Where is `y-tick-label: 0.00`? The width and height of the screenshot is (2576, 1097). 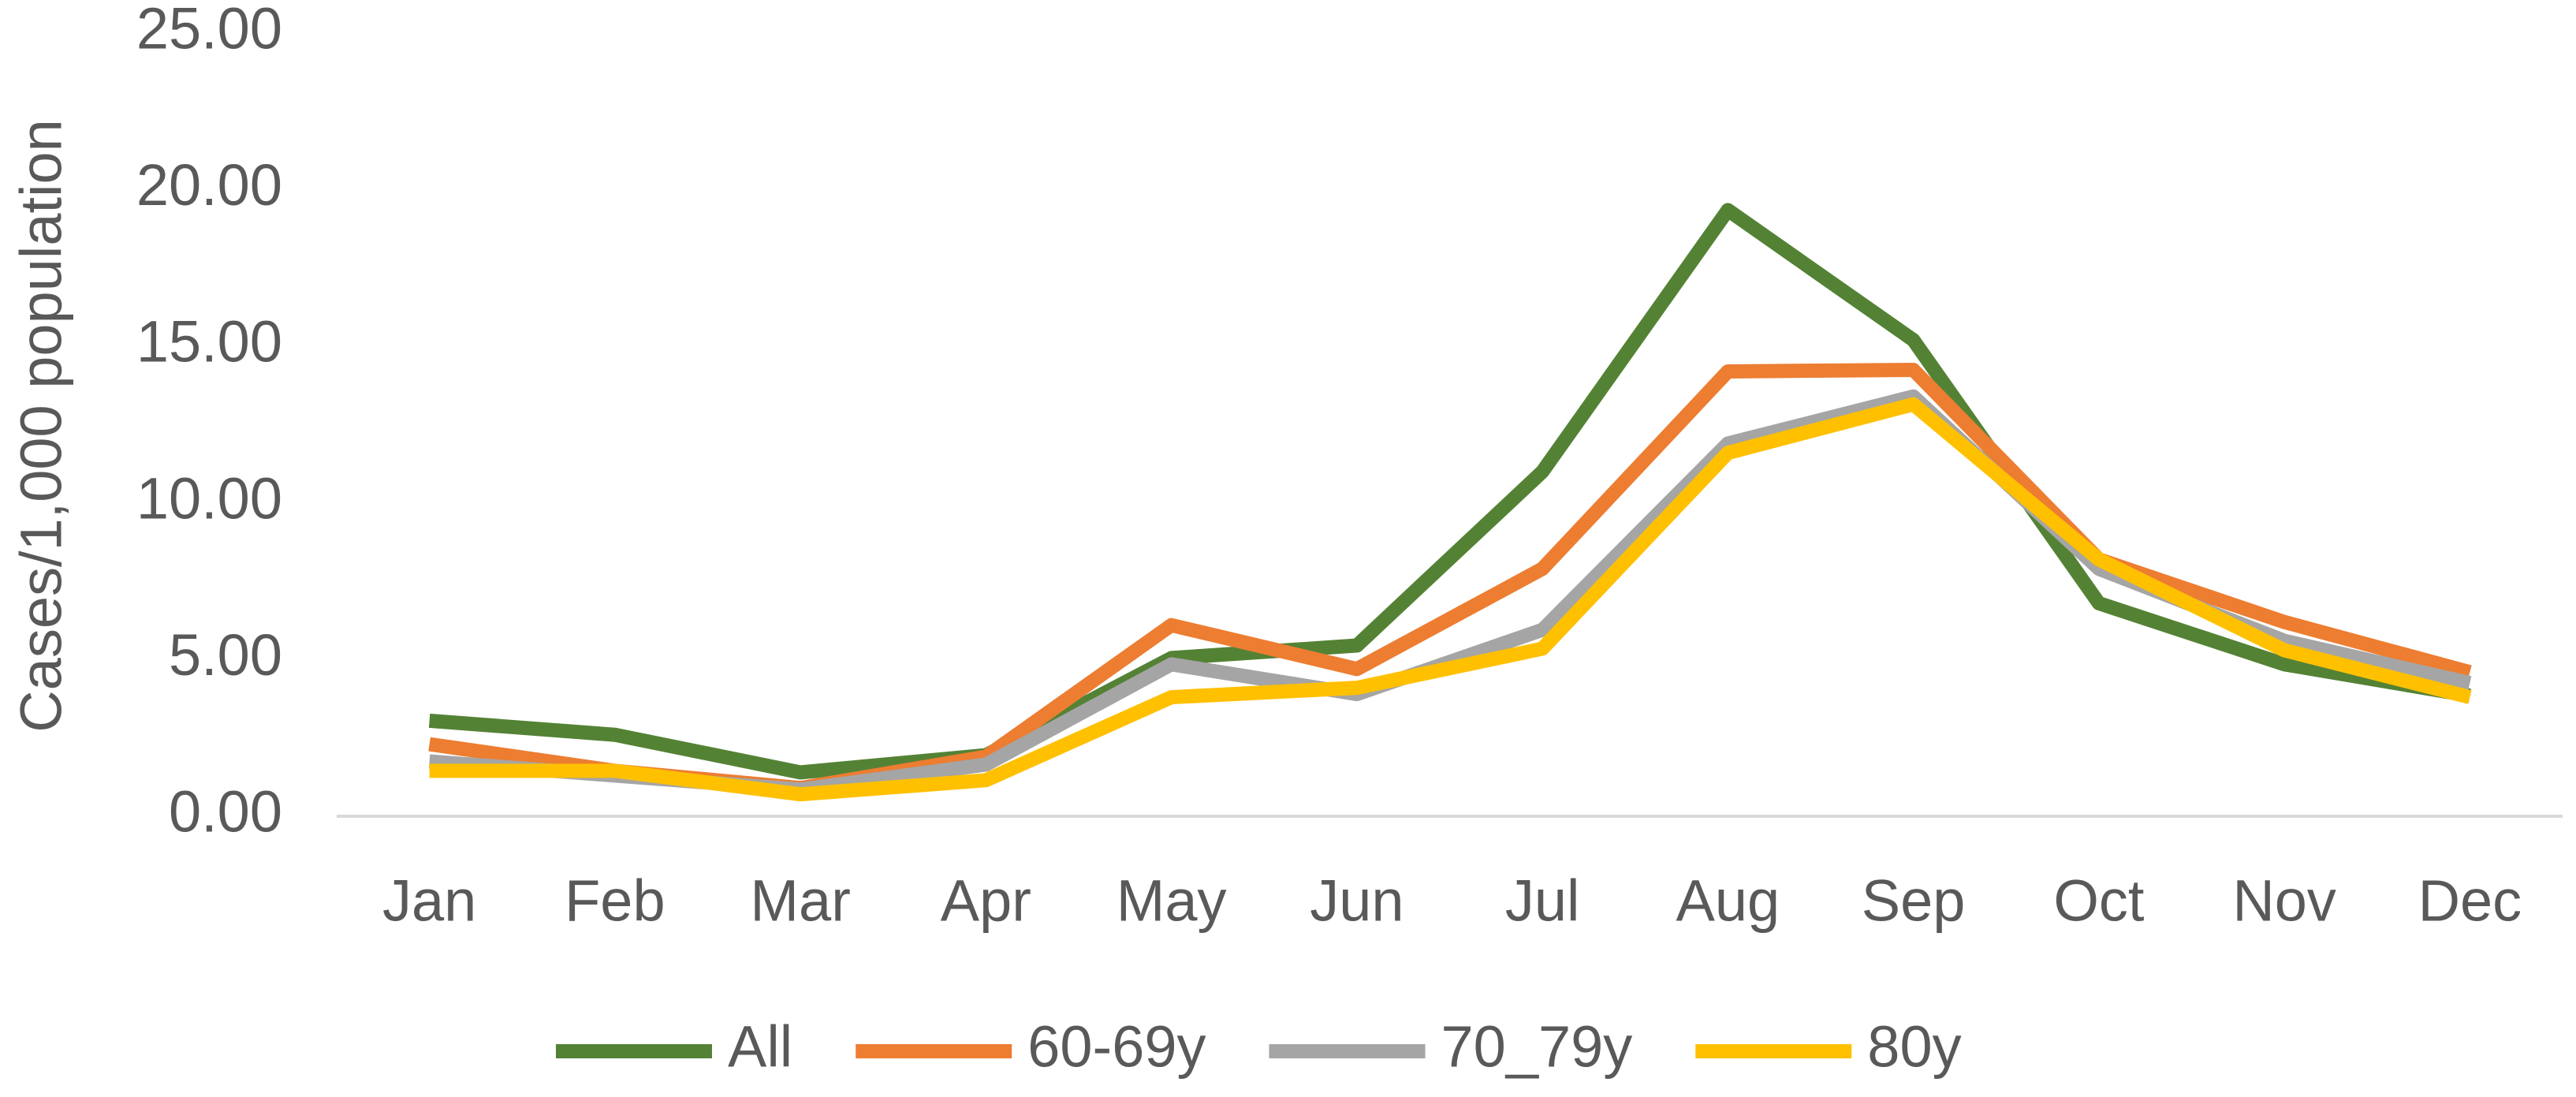
y-tick-label: 0.00 is located at coordinates (225, 812).